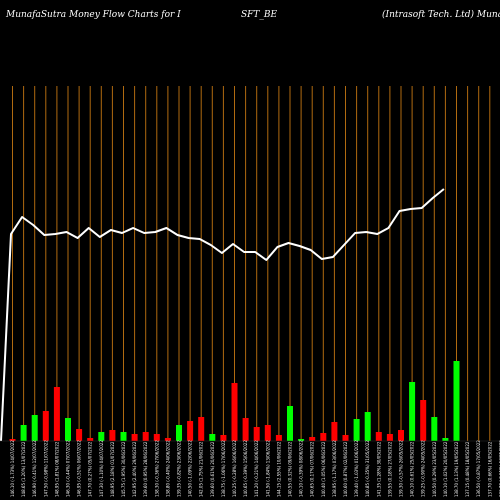  Describe the element at coordinates (489, 469) in the screenshot. I see `x-tick-label: 137.70 (0.66%) 16/05/2022` at that location.